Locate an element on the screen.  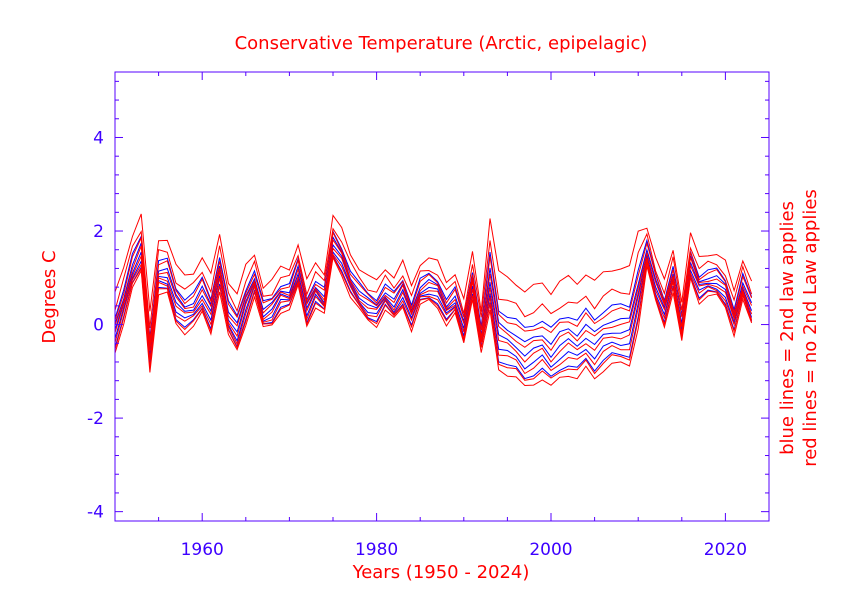
x-tick-label: 2000 is located at coordinates (550, 550).